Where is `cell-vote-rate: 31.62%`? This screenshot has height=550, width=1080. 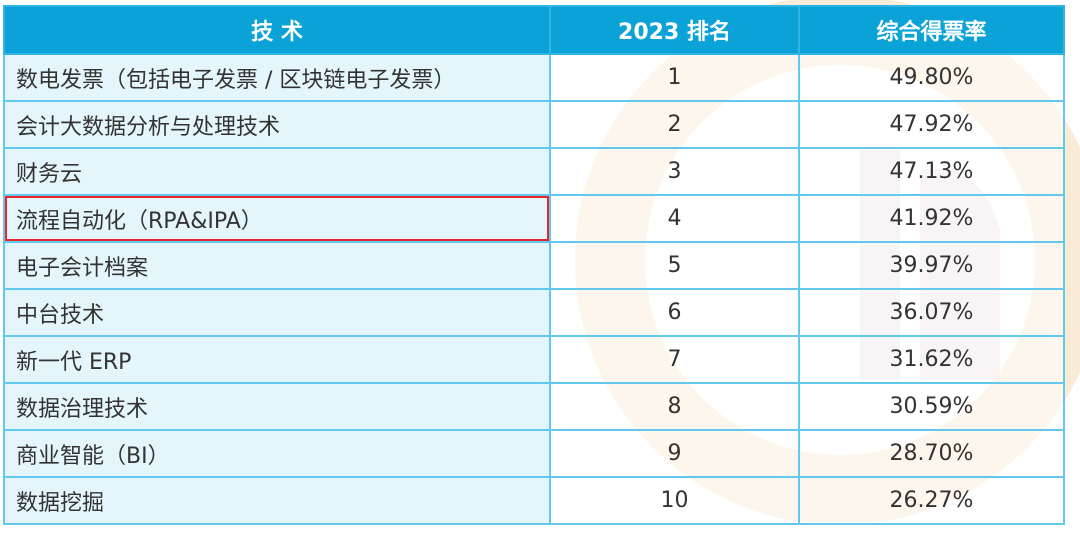
cell-vote-rate: 31.62% is located at coordinates (931, 359).